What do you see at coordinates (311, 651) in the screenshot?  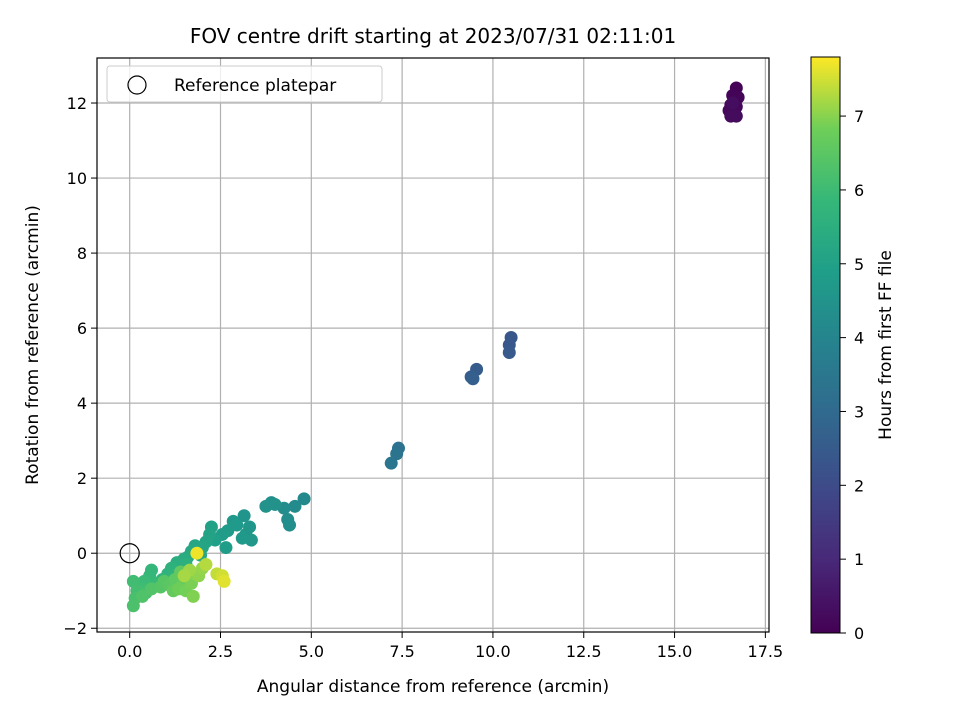 I see `x-tick-label: 5.0` at bounding box center [311, 651].